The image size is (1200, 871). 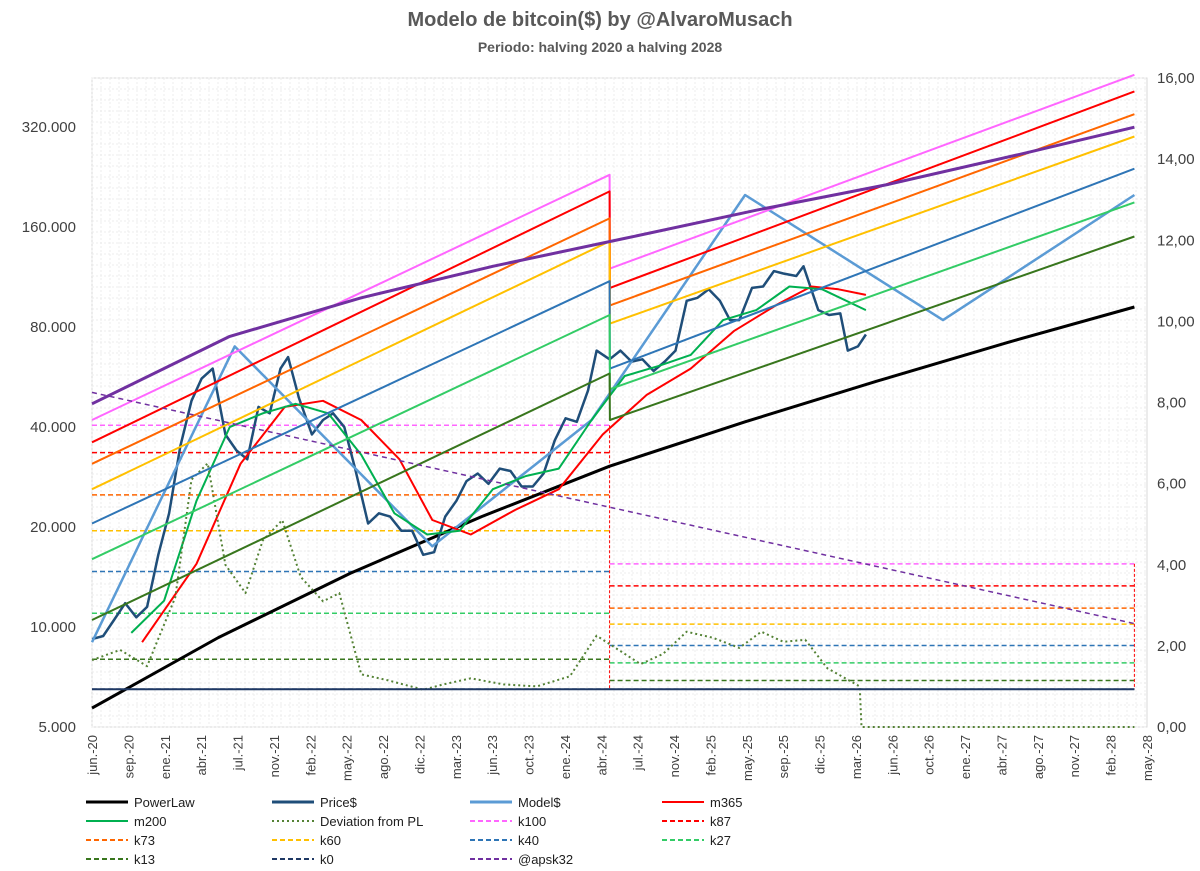 What do you see at coordinates (339, 802) in the screenshot?
I see `legend-label: Price$` at bounding box center [339, 802].